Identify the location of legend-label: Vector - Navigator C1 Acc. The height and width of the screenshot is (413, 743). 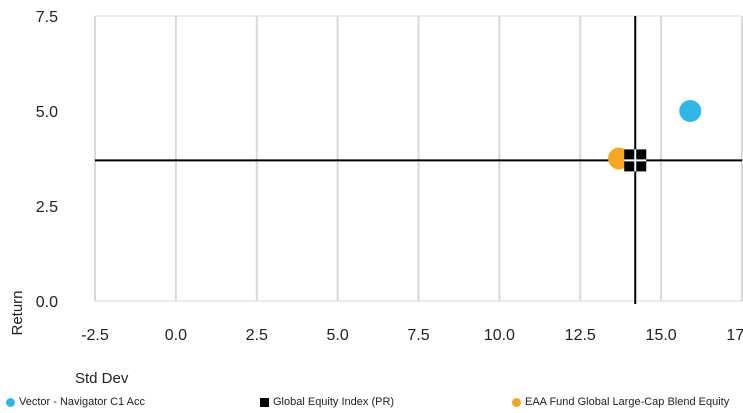
(82, 402).